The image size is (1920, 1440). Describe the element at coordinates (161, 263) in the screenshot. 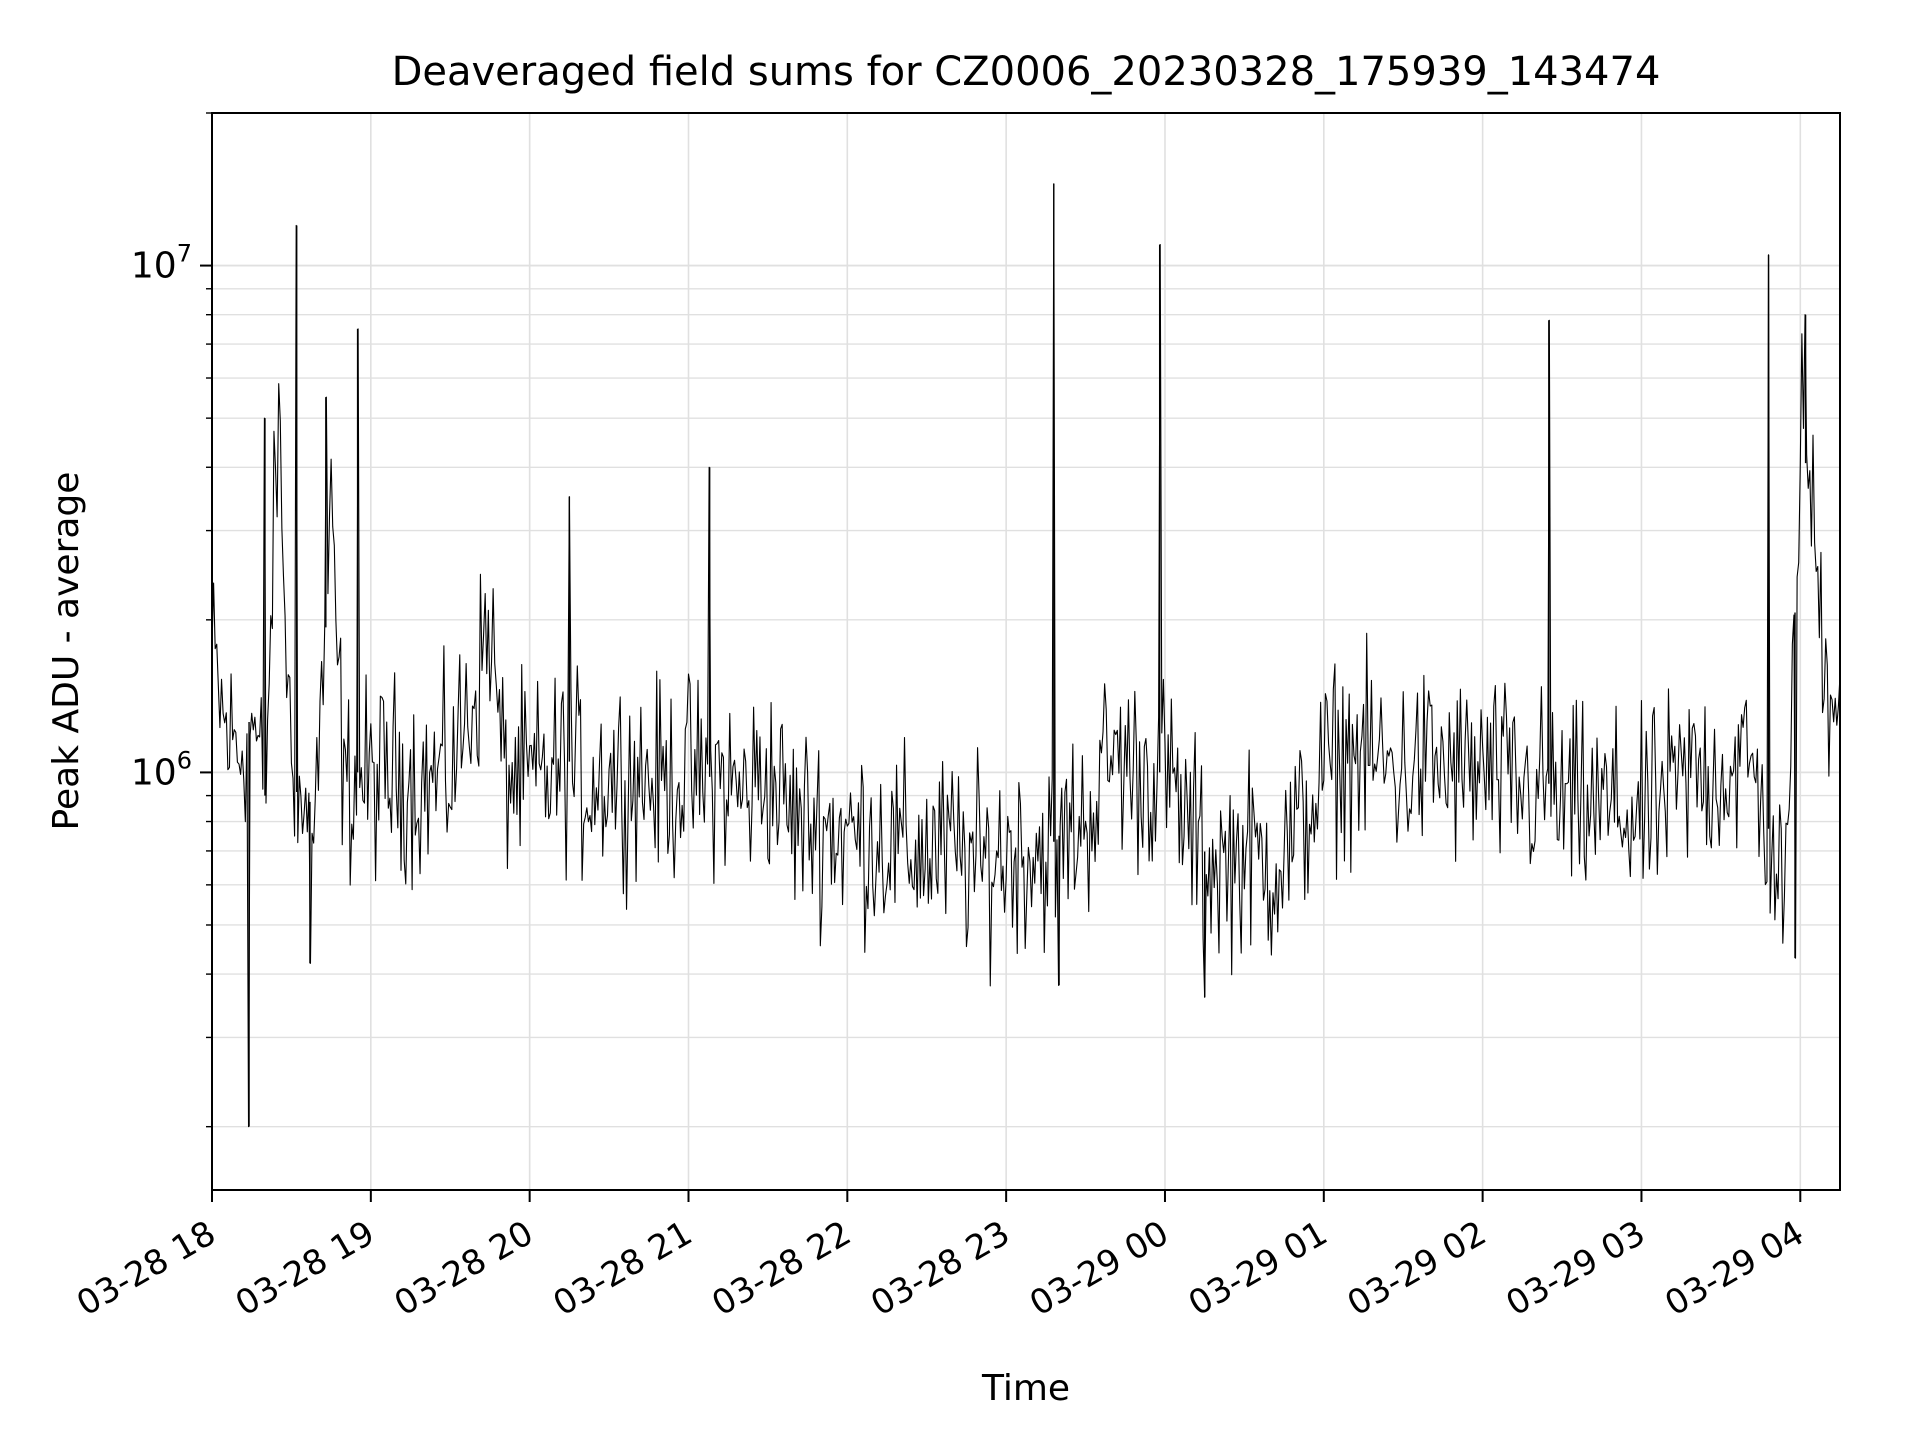

I see `y-tick-label: 10⁷` at that location.